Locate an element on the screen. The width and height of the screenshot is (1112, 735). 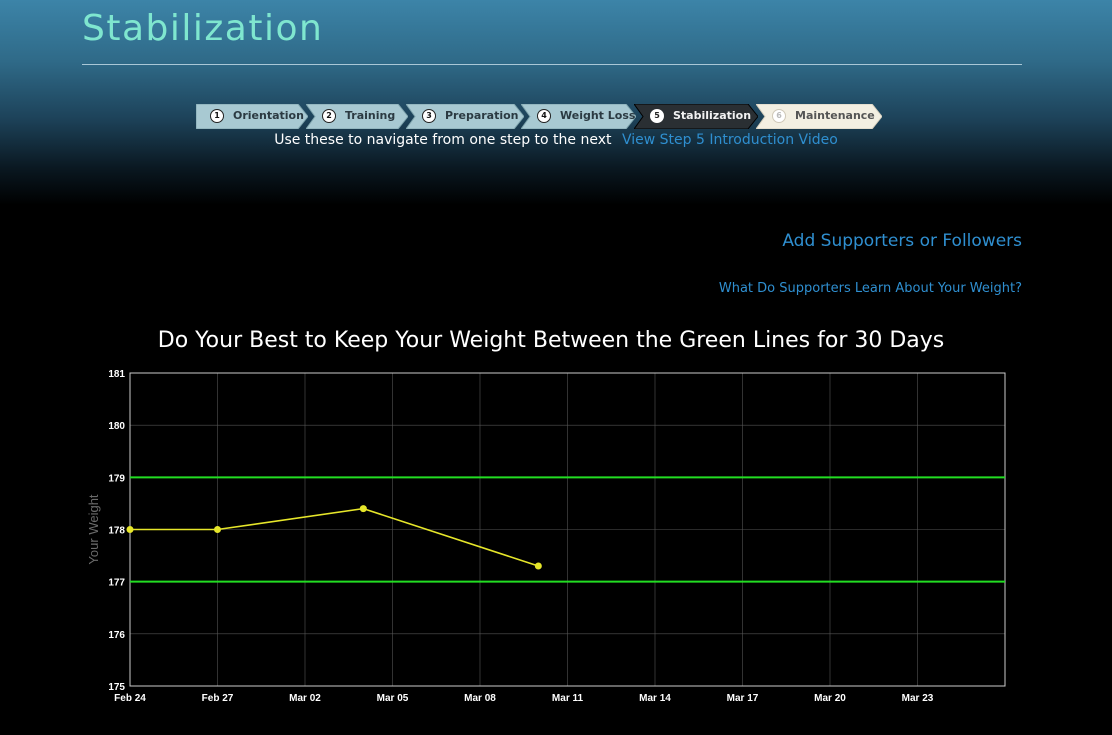
x-tick-label: Mar 11 is located at coordinates (568, 698).